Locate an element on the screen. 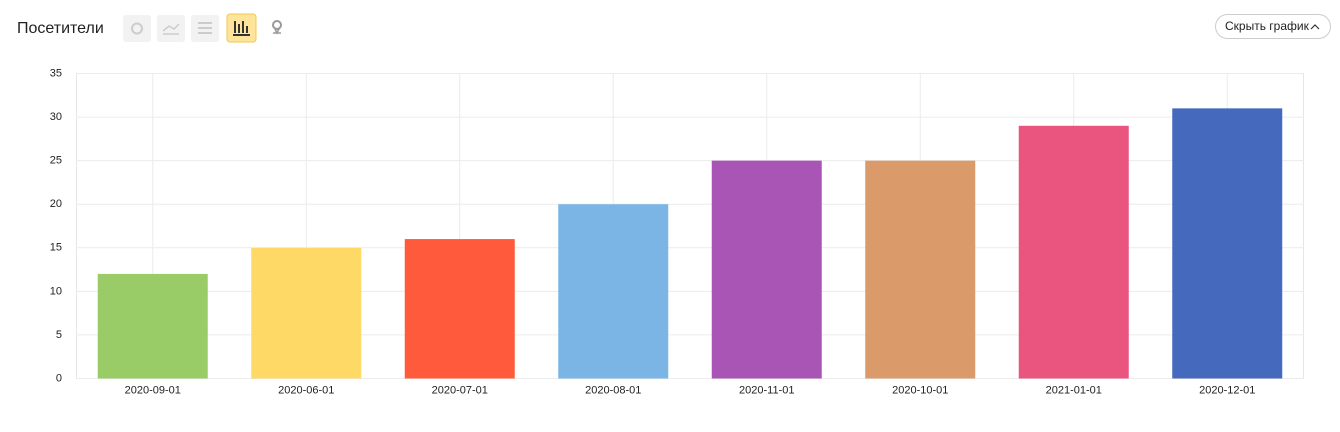  x-tick-label: 2020-09-01 is located at coordinates (153, 390).